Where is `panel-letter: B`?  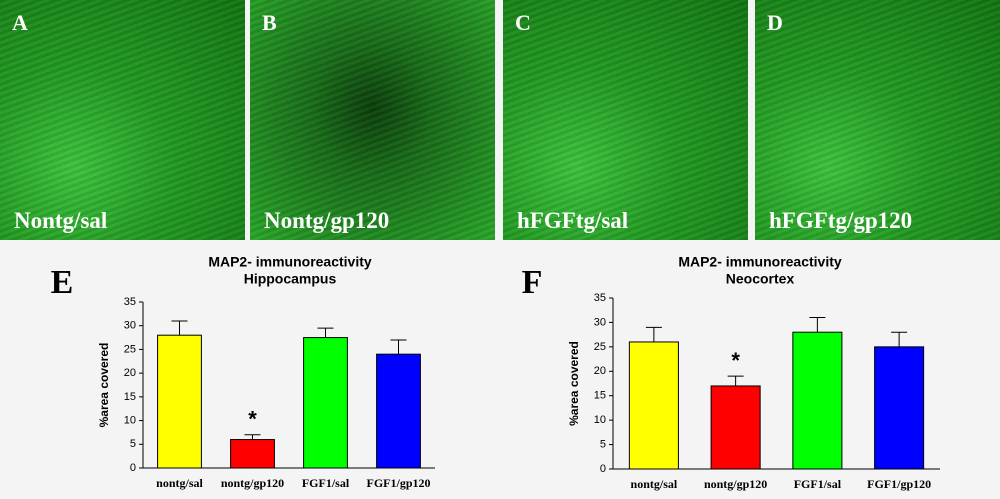 panel-letter: B is located at coordinates (269, 22).